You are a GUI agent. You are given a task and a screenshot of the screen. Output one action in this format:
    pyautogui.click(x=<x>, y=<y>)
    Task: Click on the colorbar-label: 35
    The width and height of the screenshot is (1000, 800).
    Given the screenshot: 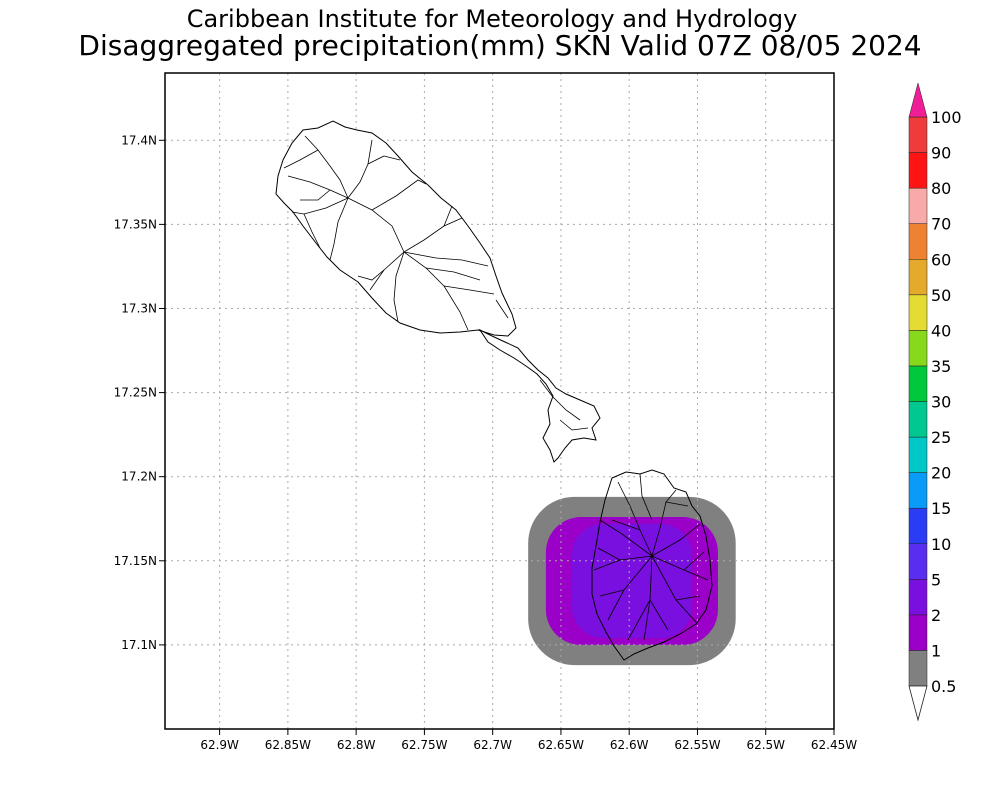 What is the action you would take?
    pyautogui.click(x=941, y=366)
    